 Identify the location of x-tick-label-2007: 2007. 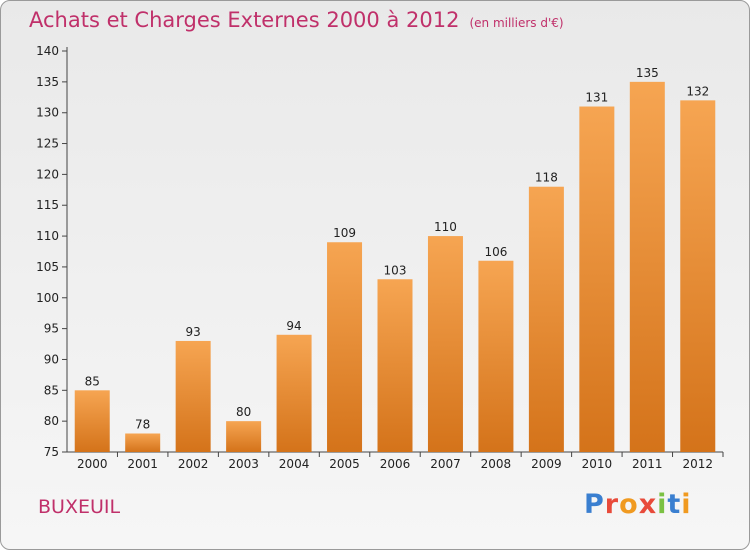
(445, 464).